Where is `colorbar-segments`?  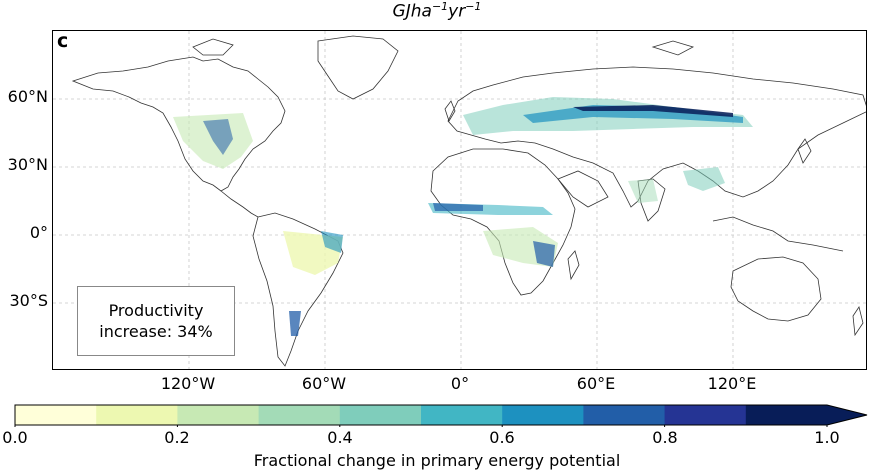 colorbar-segments is located at coordinates (421, 415).